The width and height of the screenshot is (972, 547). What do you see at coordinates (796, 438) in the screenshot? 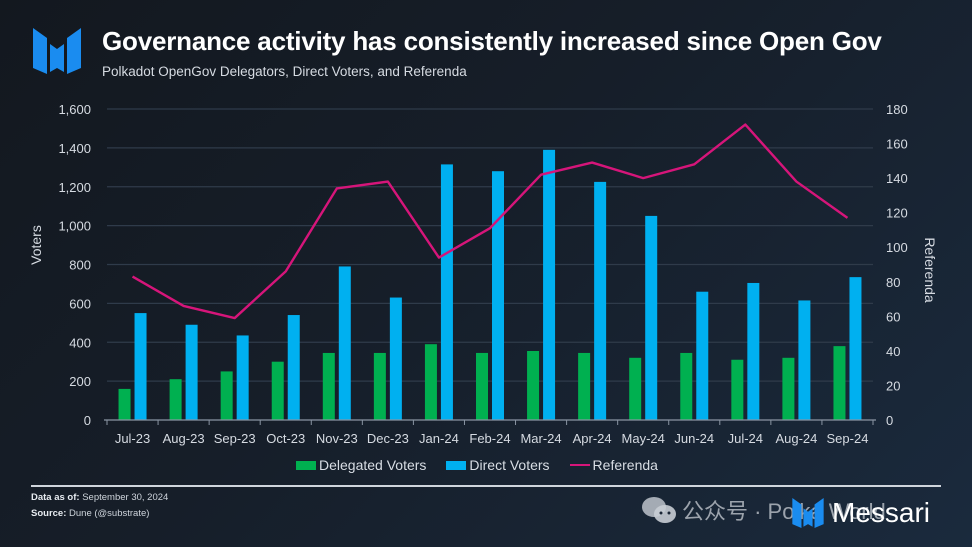
I see `x-tick-label: Aug-24` at bounding box center [796, 438].